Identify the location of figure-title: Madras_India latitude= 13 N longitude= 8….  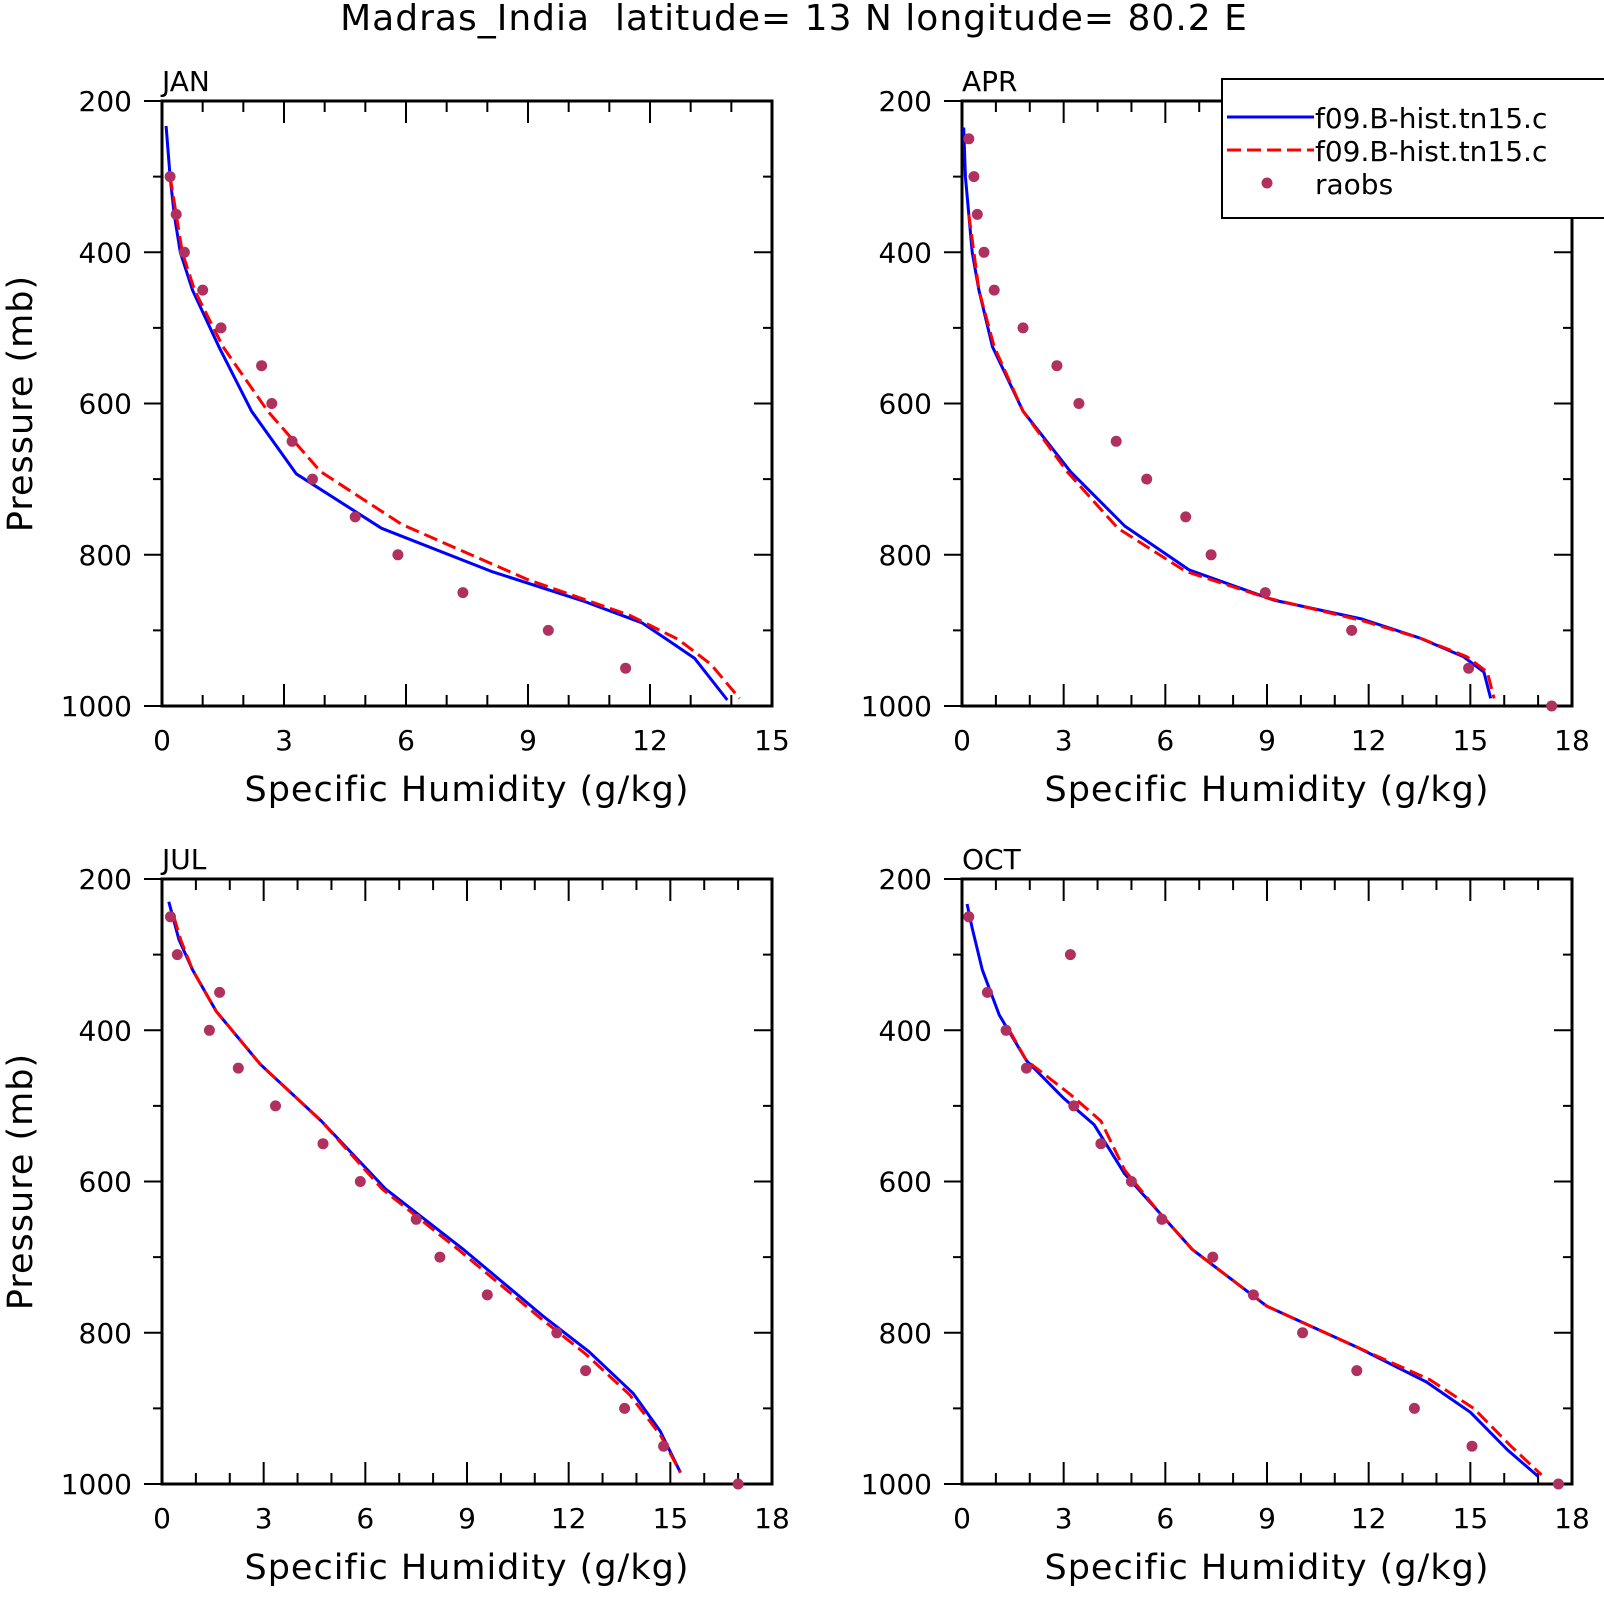
(794, 19).